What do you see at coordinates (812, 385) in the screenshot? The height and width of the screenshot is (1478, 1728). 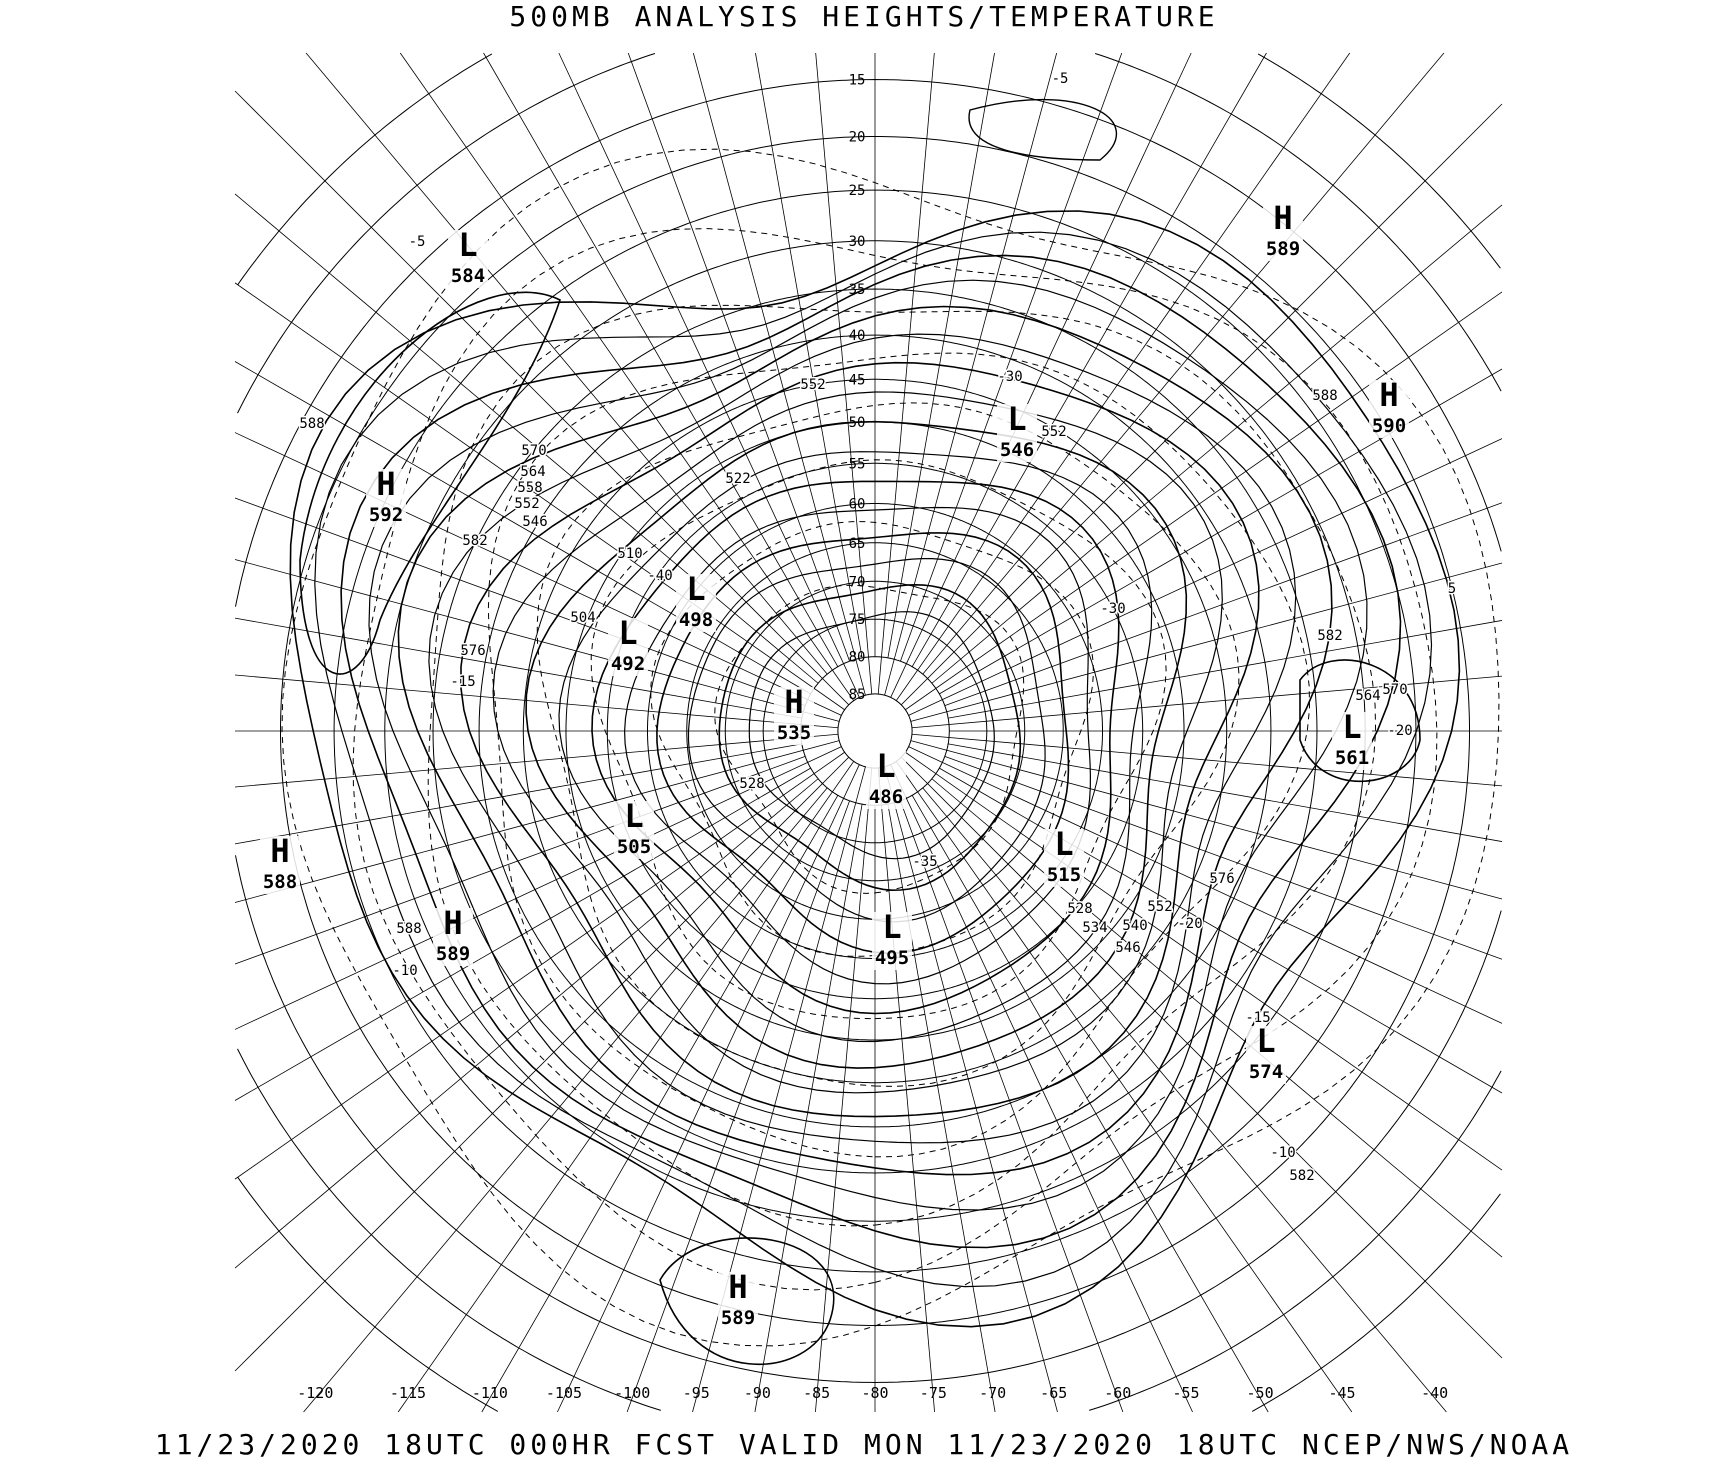 I see `contour-label: 552` at bounding box center [812, 385].